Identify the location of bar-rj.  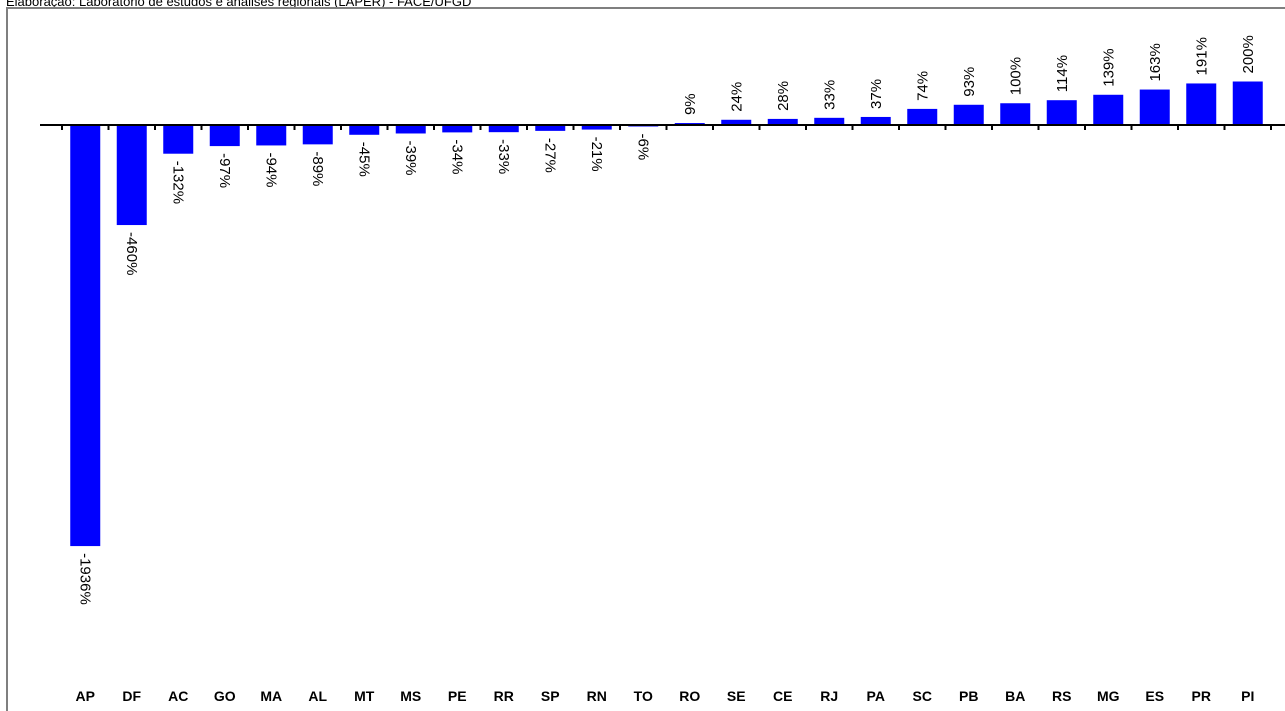
(829, 121).